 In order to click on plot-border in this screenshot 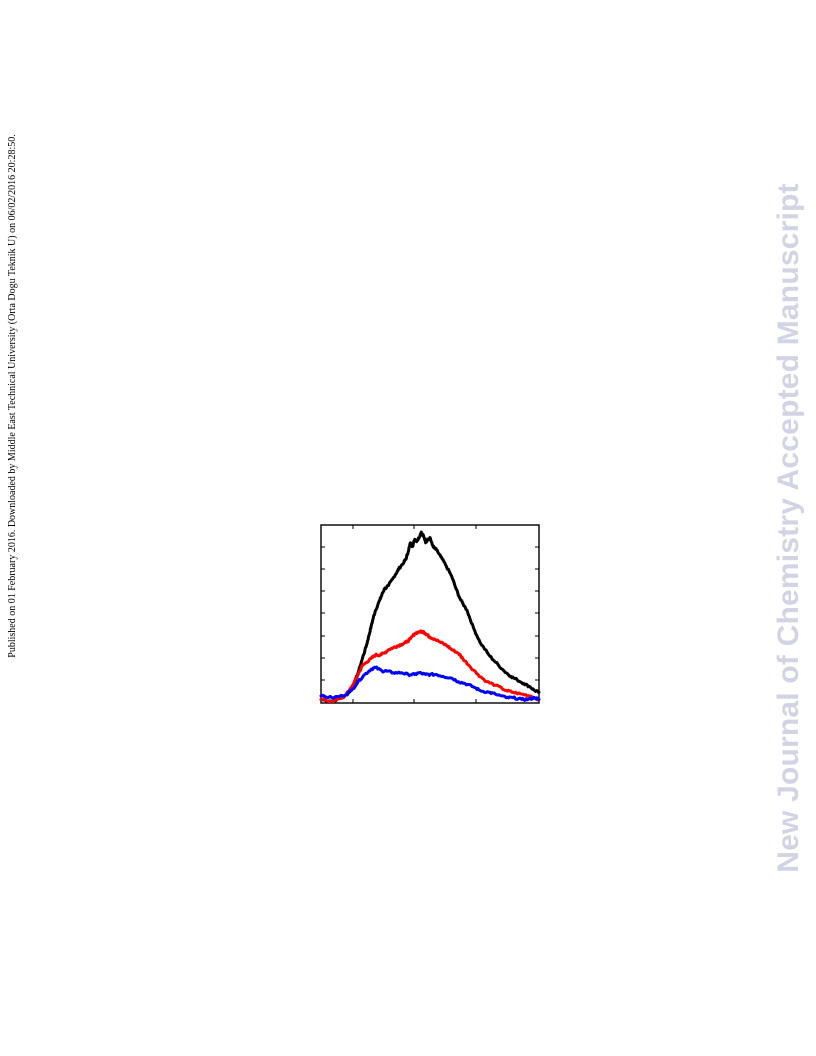, I will do `click(430, 614)`.